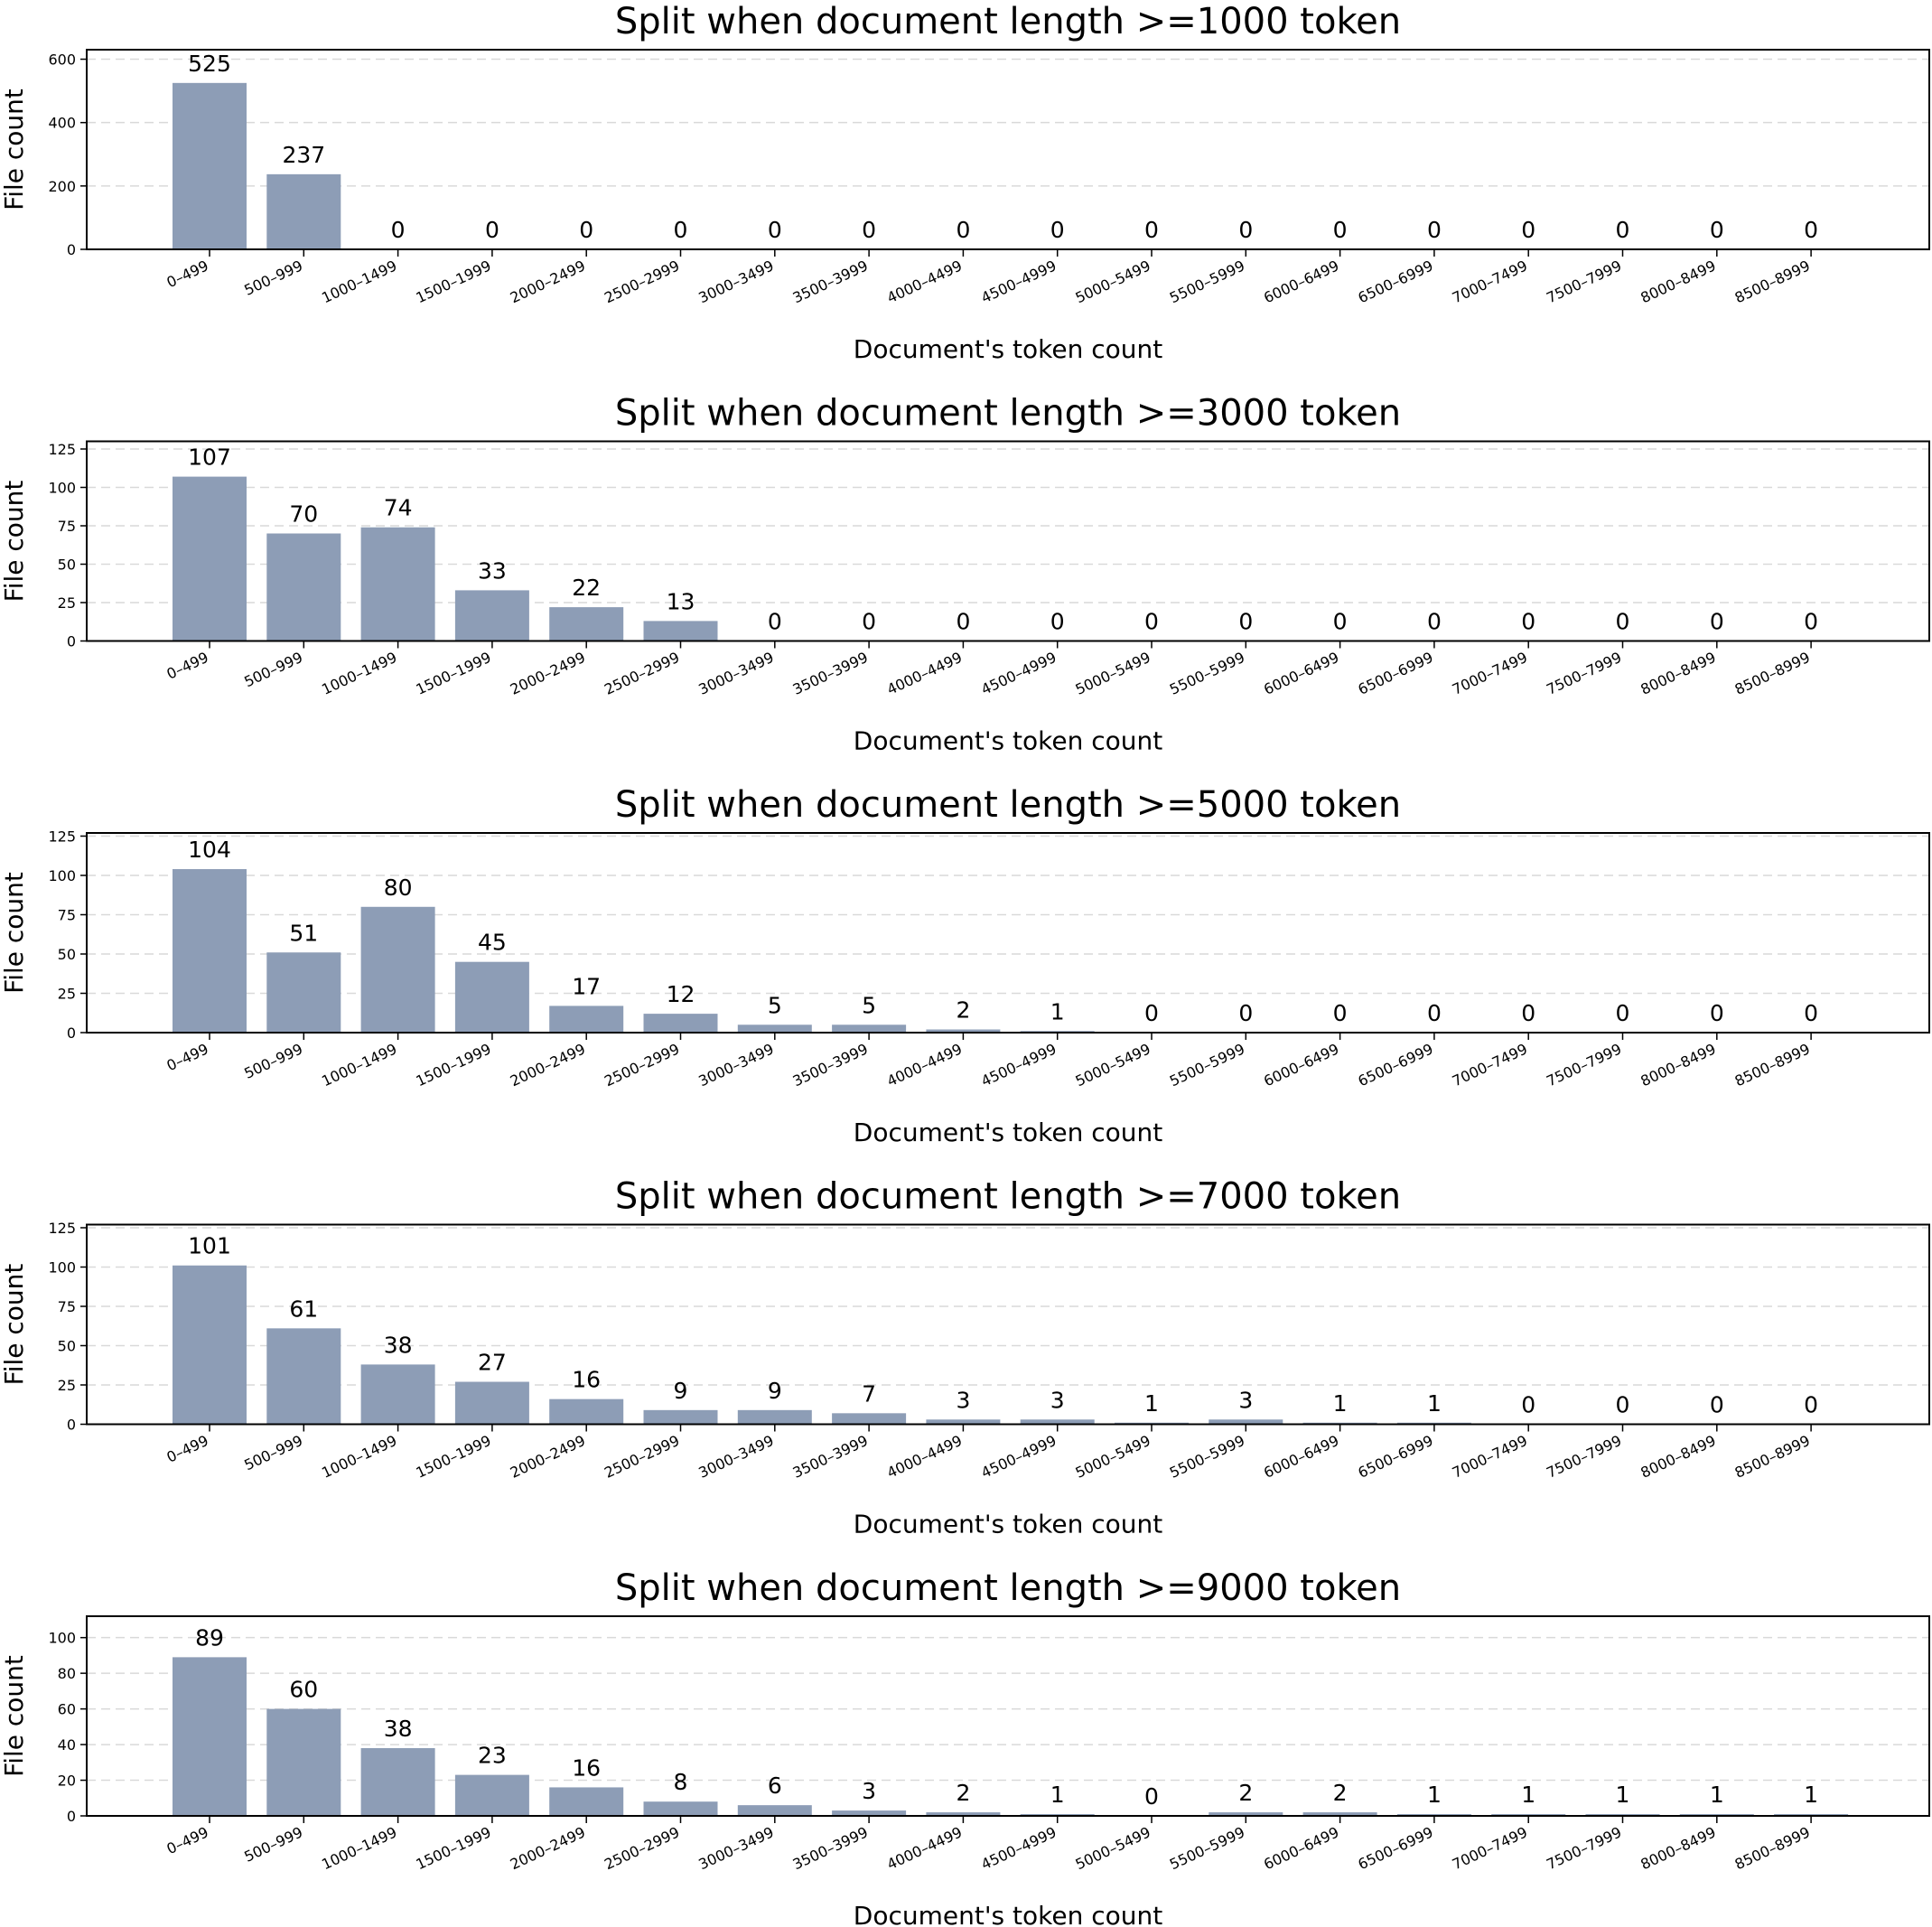  I want to click on data-label: 9, so click(775, 1391).